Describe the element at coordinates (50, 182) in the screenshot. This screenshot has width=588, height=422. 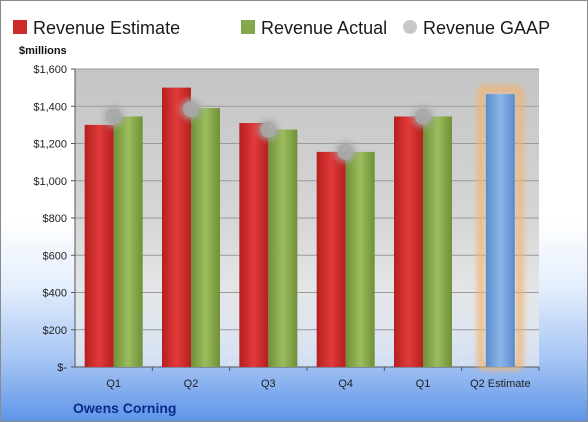
I see `y-tick-label: $1,000` at that location.